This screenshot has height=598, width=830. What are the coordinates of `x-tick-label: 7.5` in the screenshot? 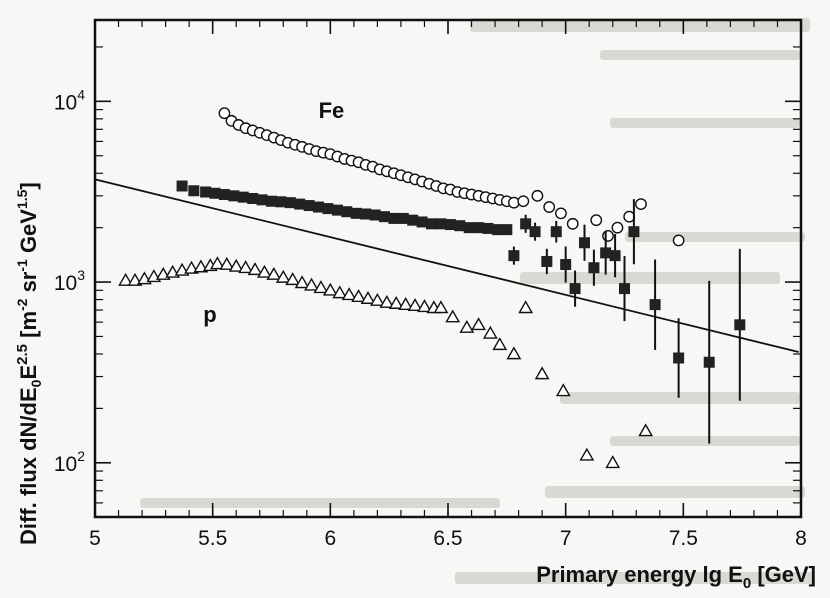 It's located at (683, 538).